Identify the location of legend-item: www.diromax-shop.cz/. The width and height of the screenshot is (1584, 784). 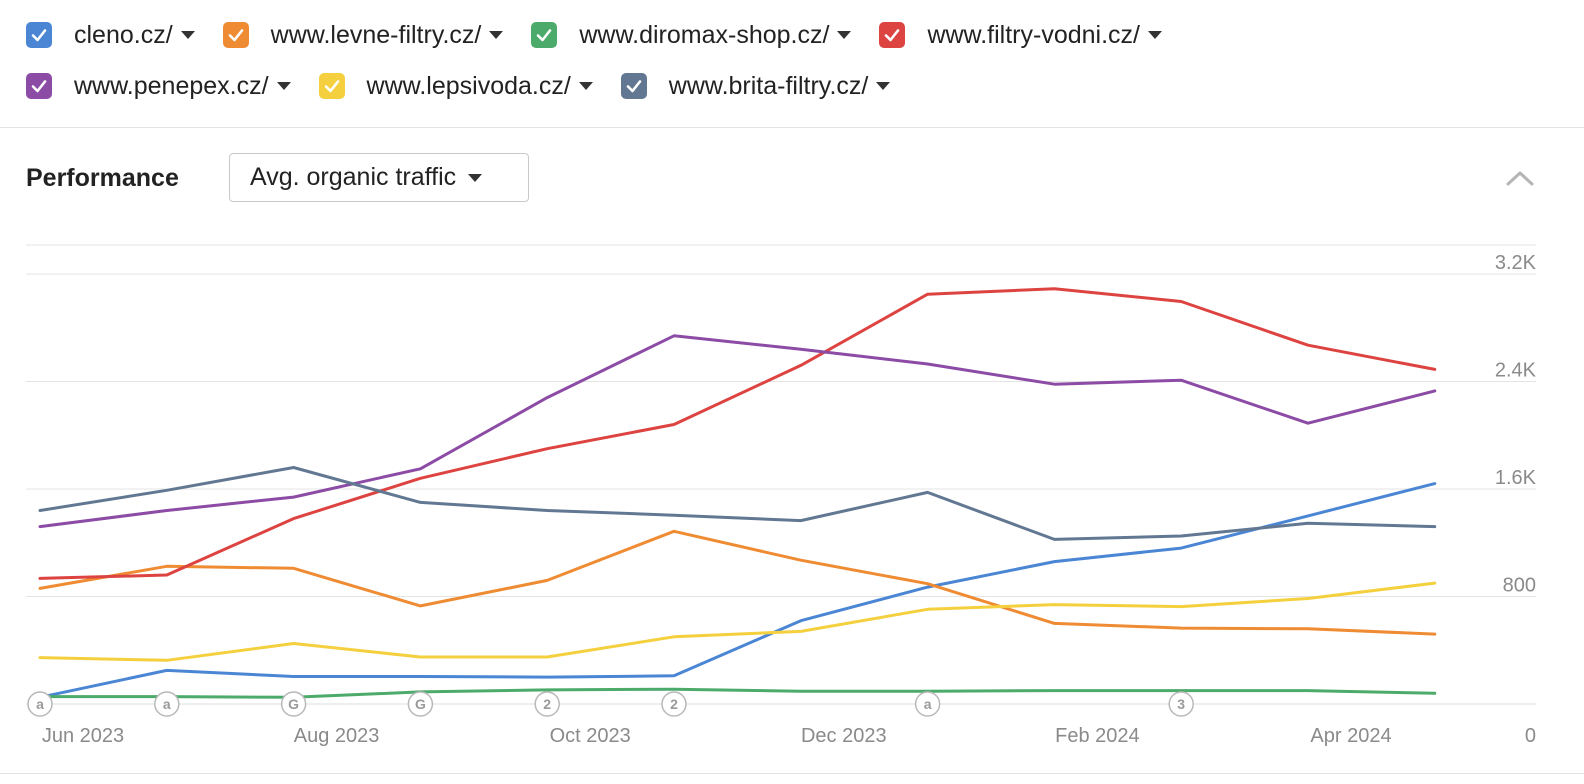
(691, 35).